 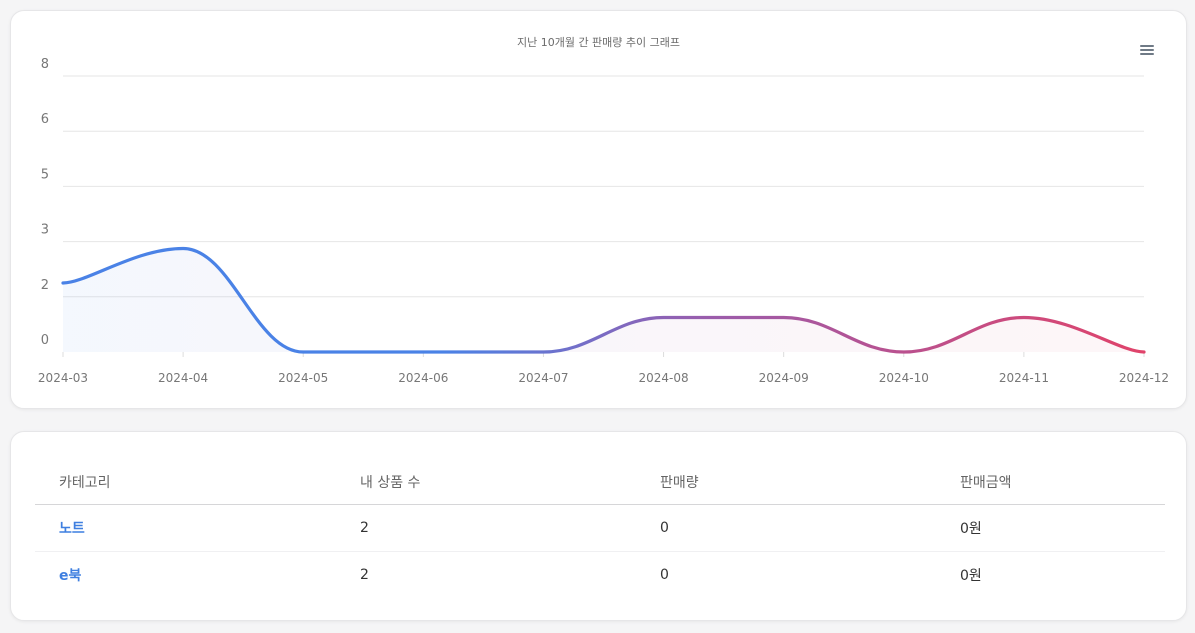 I want to click on y-tick-label: 8, so click(x=45, y=64).